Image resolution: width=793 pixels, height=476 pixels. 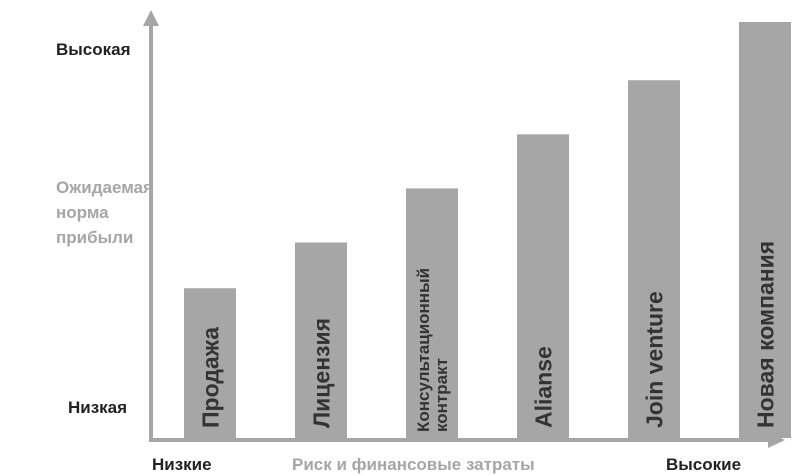 I want to click on bar-label: Join venture, so click(x=654, y=359).